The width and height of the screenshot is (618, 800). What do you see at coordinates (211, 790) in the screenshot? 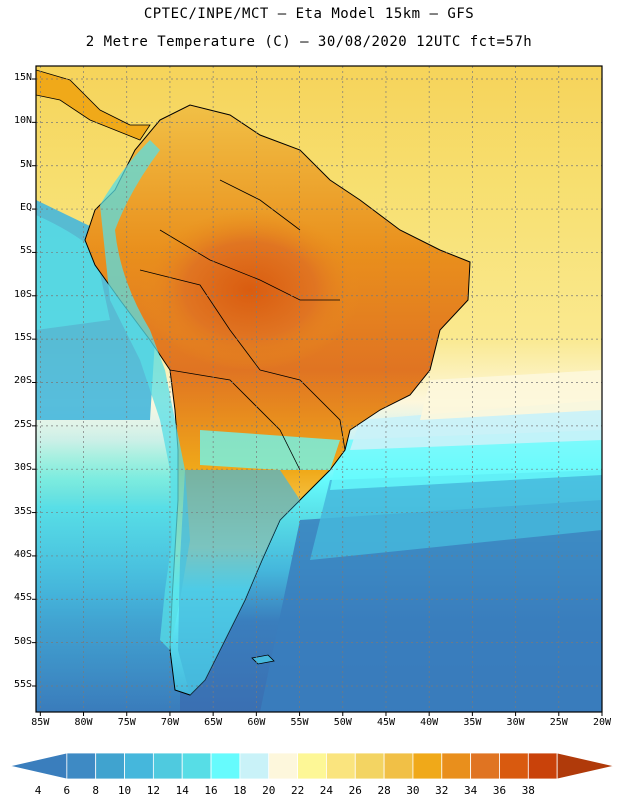
I see `colorbar-label: 16` at bounding box center [211, 790].